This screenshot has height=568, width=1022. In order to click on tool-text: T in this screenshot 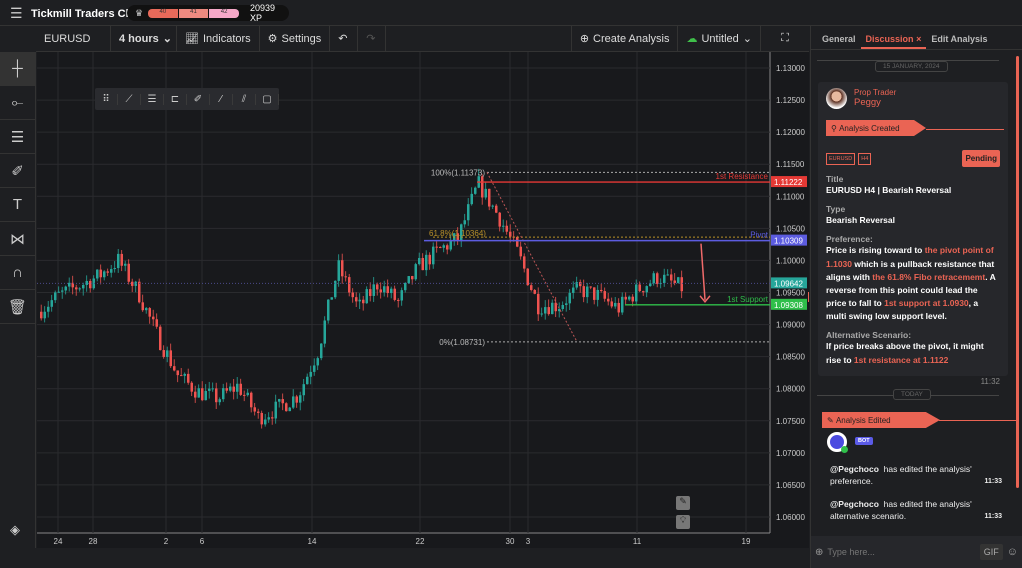, I will do `click(17, 205)`.